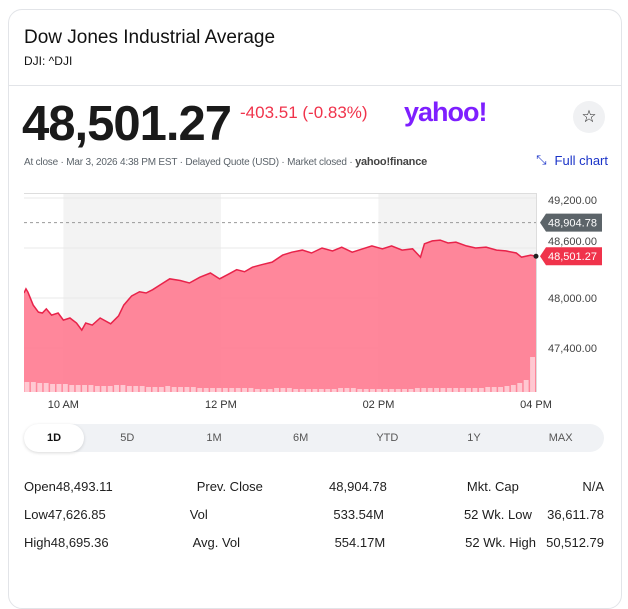 The image size is (628, 609). I want to click on divider, so click(315, 85).